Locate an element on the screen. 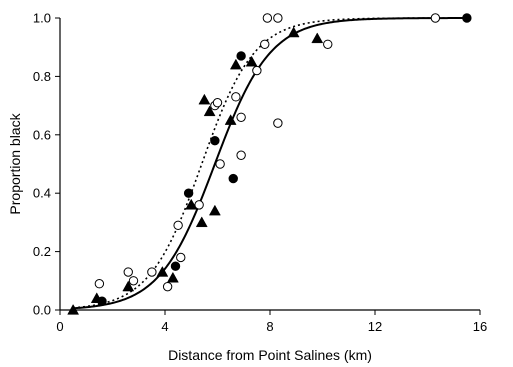 The width and height of the screenshot is (513, 367). x-tick-label: 8 is located at coordinates (269, 326).